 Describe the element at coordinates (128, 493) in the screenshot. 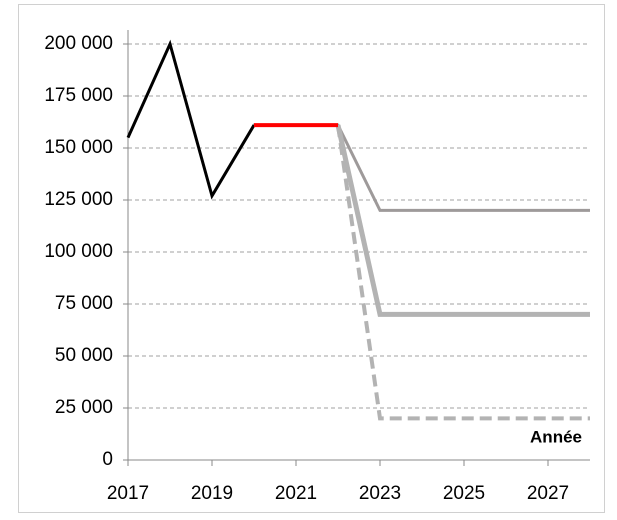

I see `x-tick-label: 2017` at that location.